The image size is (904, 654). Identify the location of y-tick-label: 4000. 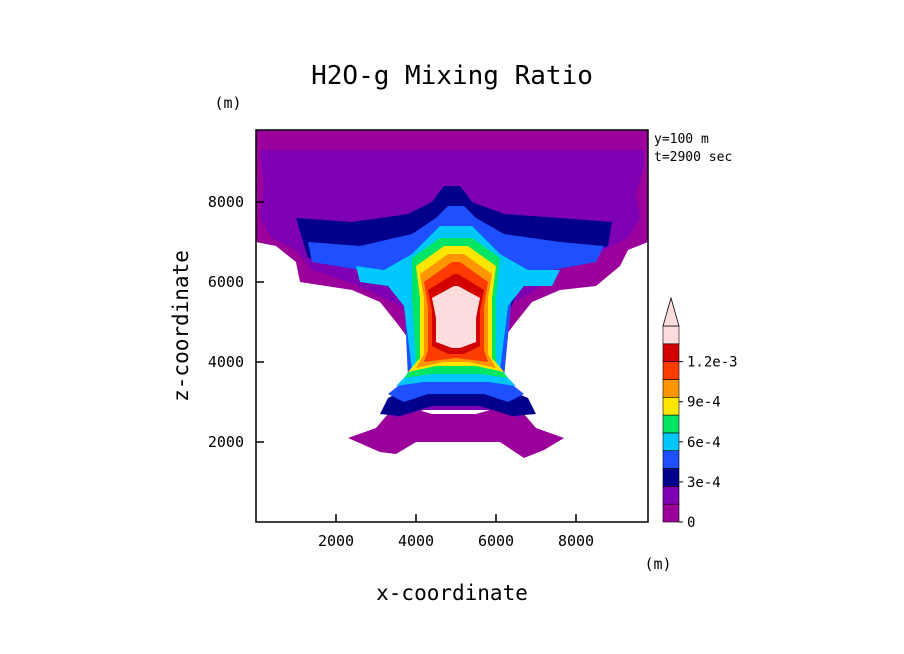
(226, 362).